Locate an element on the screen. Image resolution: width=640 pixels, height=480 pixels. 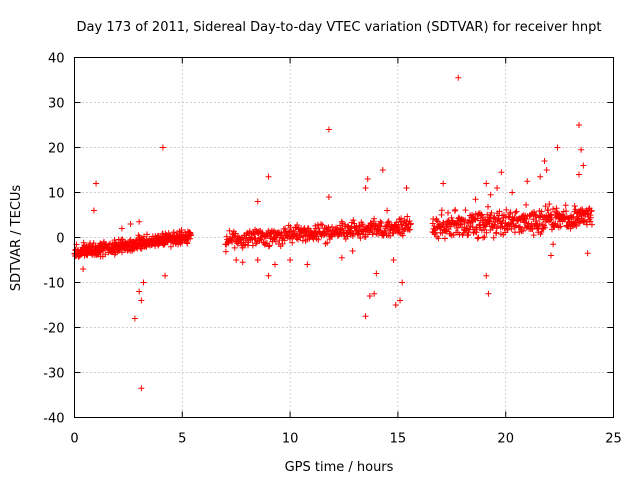
y-tick-label: -40 is located at coordinates (53, 419).